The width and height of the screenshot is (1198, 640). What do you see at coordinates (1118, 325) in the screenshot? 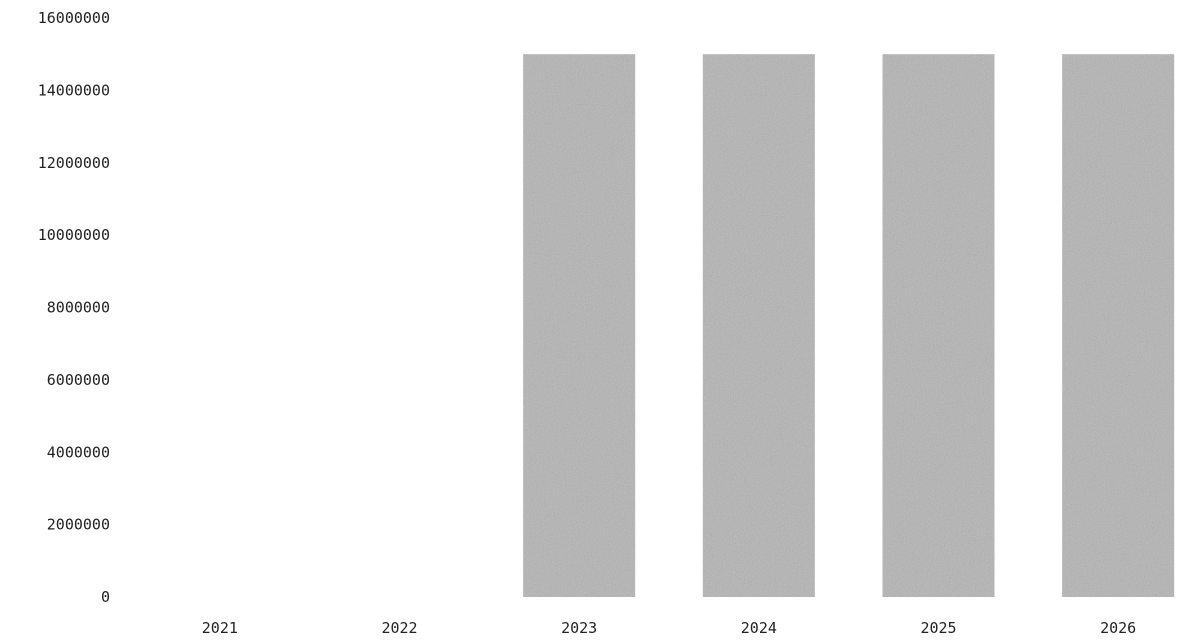
I see `bar-2026` at bounding box center [1118, 325].